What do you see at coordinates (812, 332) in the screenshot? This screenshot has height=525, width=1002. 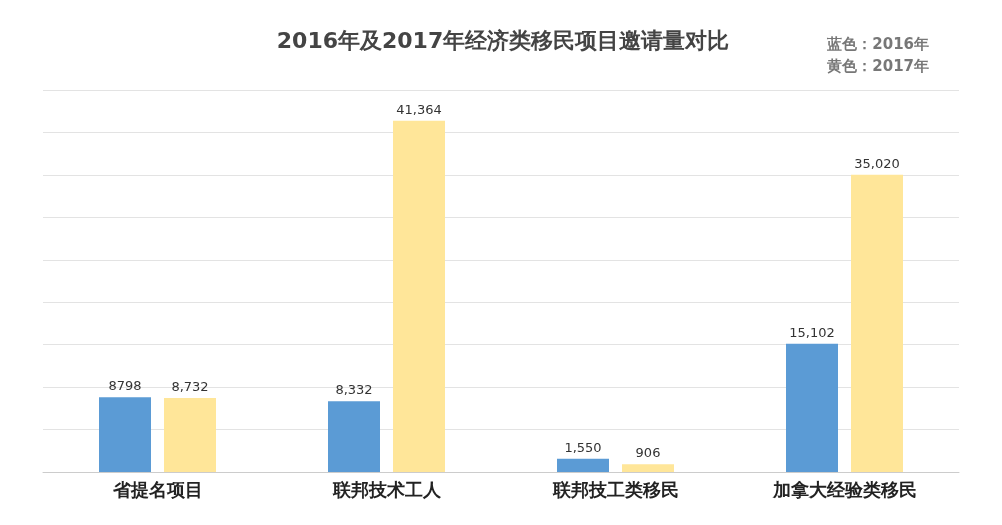 I see `data-label: 15,102` at bounding box center [812, 332].